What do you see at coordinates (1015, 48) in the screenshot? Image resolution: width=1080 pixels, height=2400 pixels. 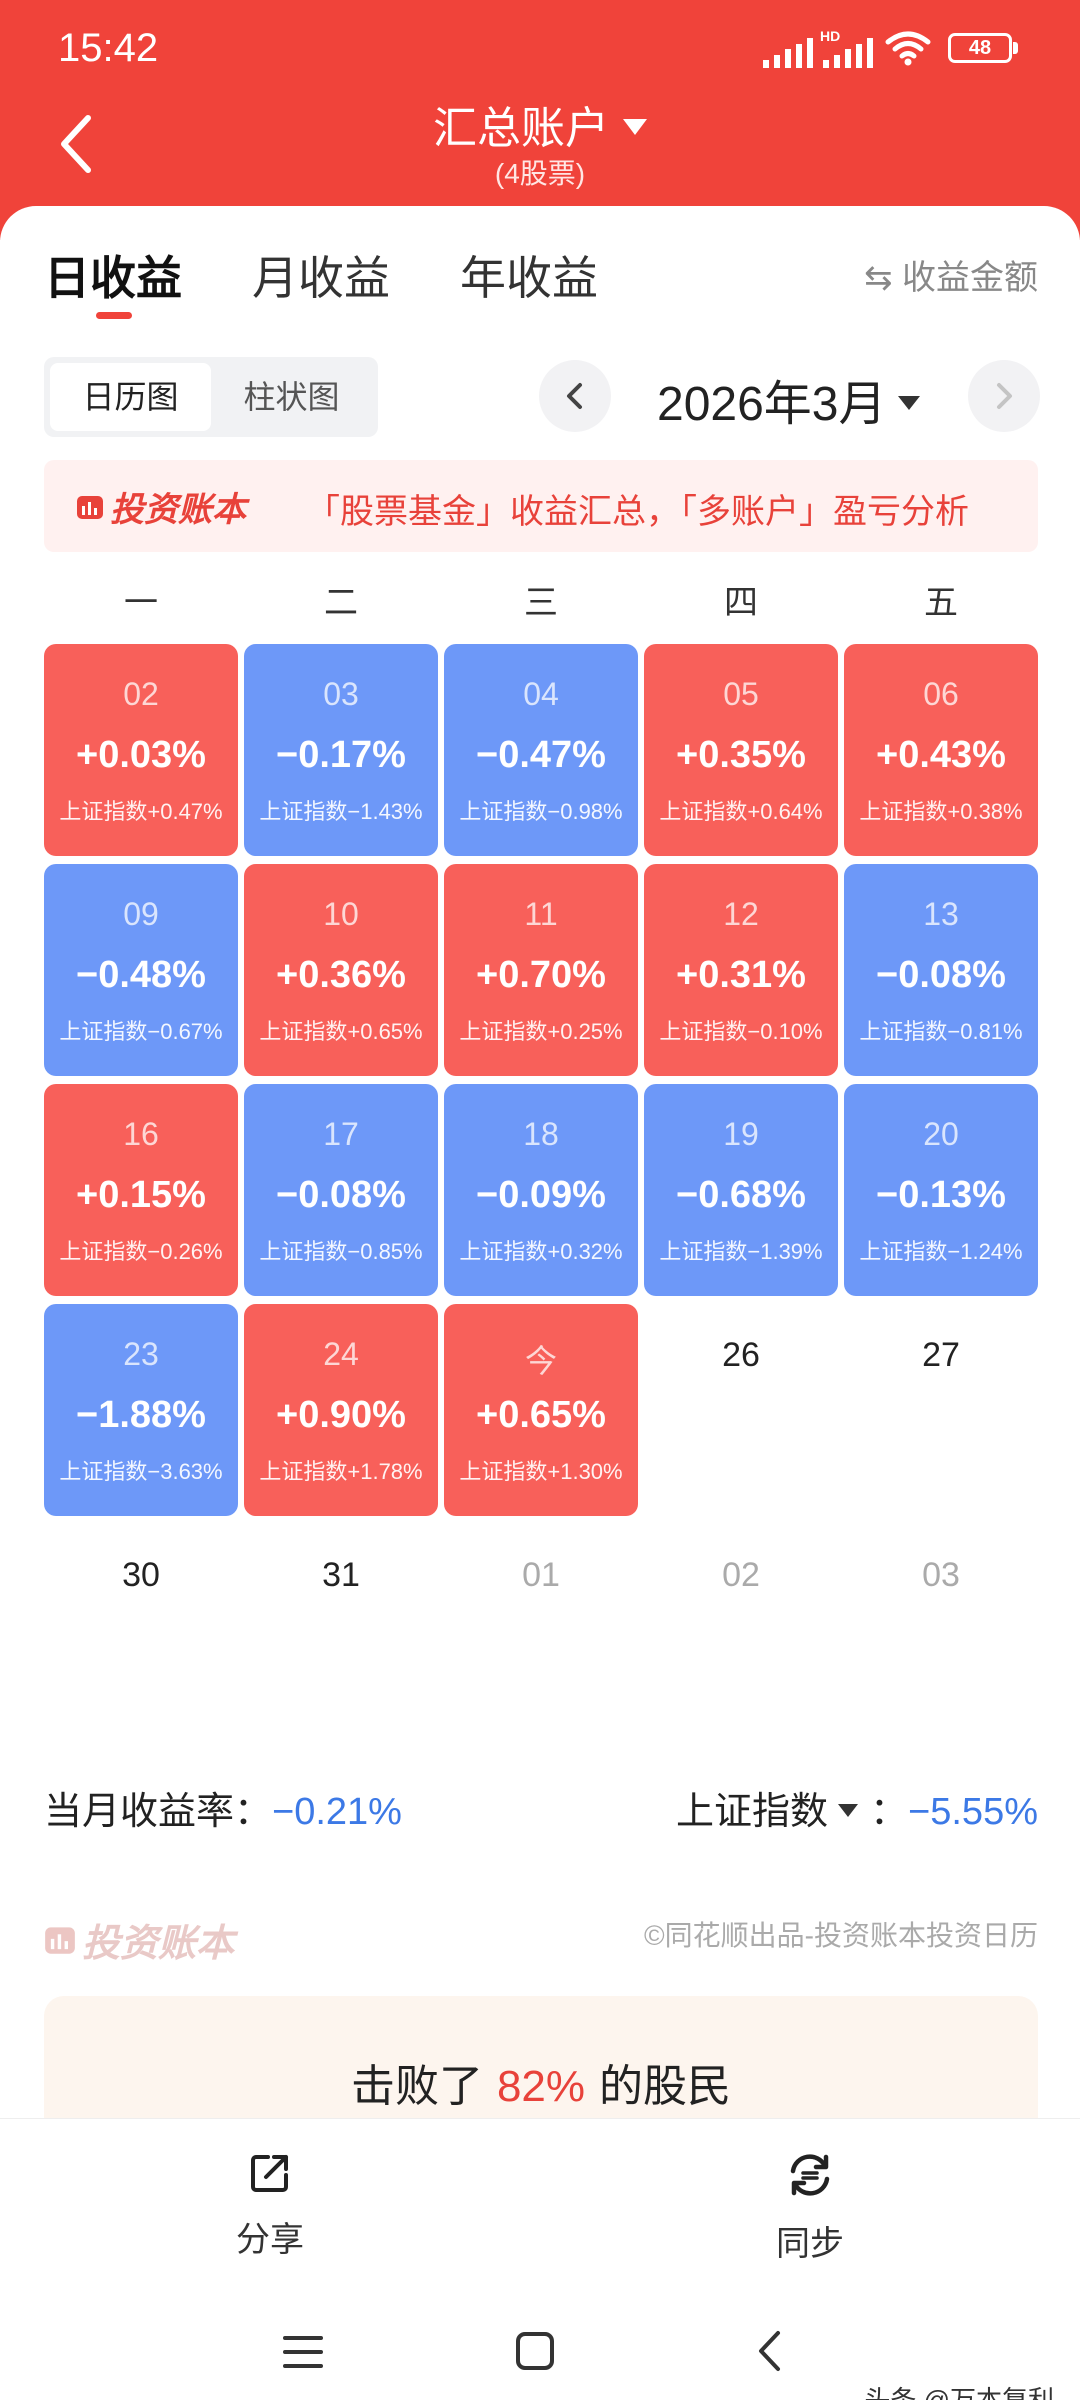 I see `battery-tip` at bounding box center [1015, 48].